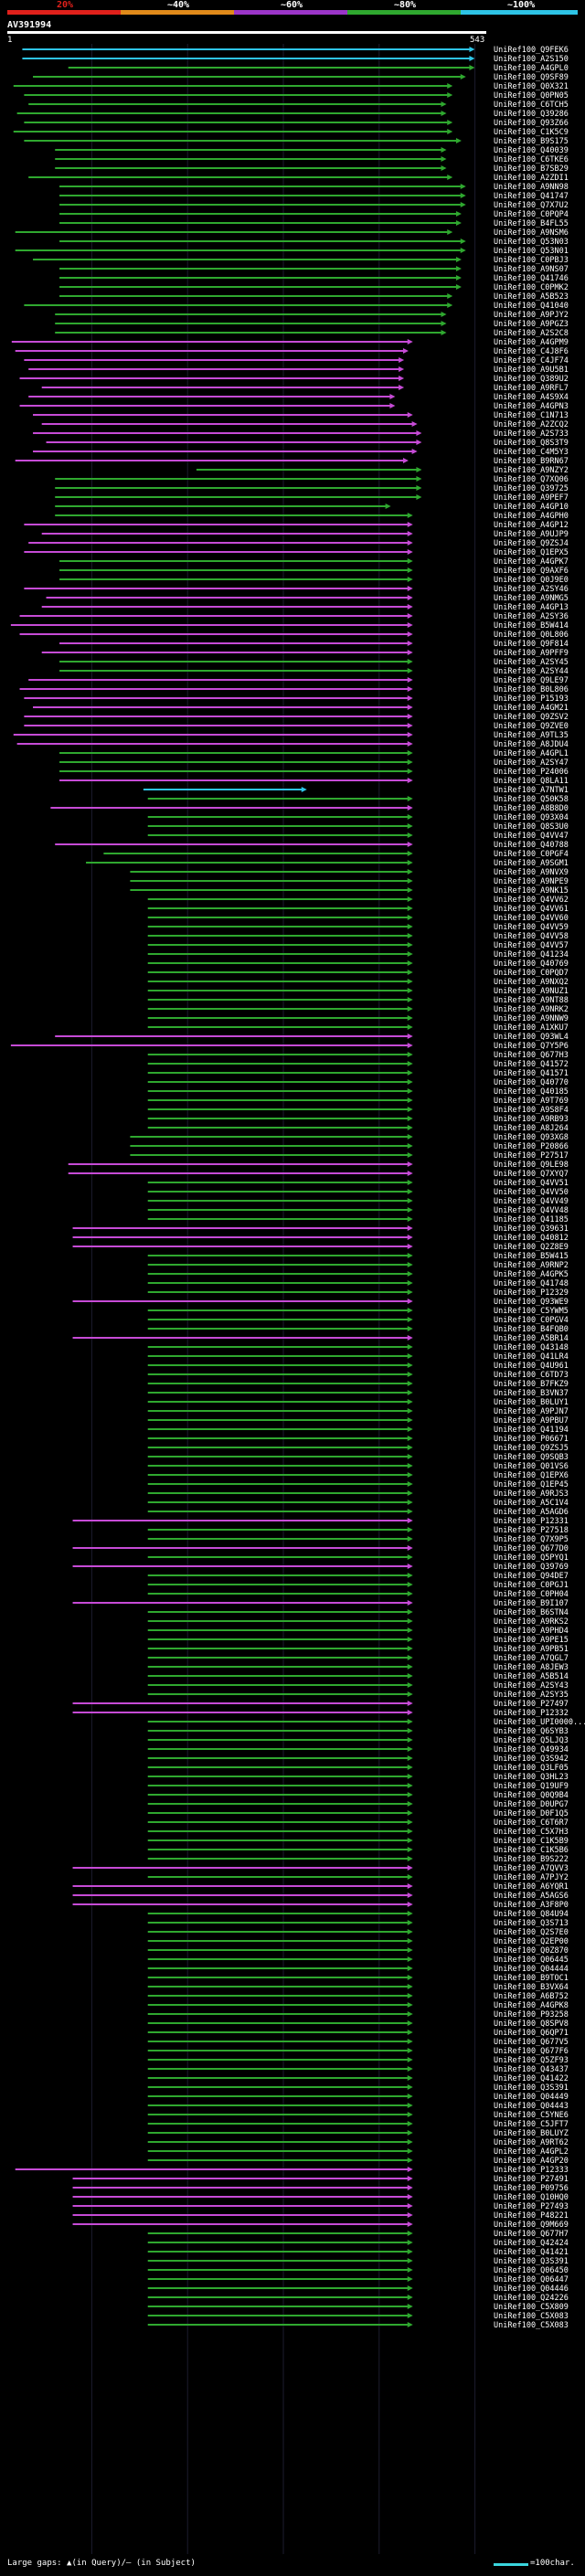  Describe the element at coordinates (532, 927) in the screenshot. I see `hit-label: UniRef100_Q4VV59` at that location.